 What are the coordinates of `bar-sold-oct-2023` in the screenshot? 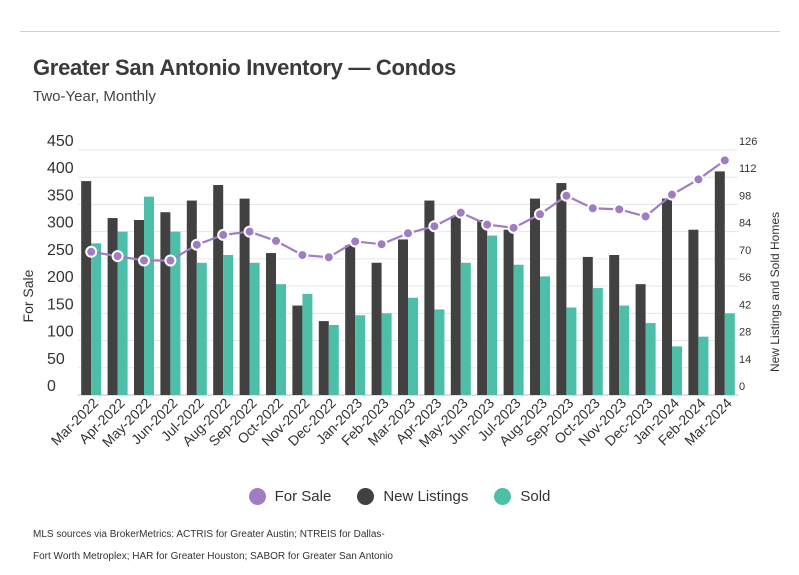 It's located at (597, 341).